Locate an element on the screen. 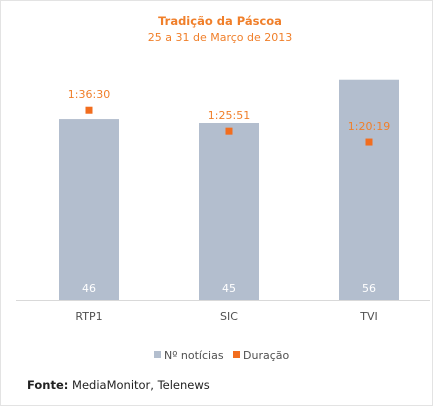 The width and height of the screenshot is (433, 406). source-note: Fonte: MediaMonitor, Telenews is located at coordinates (118, 385).